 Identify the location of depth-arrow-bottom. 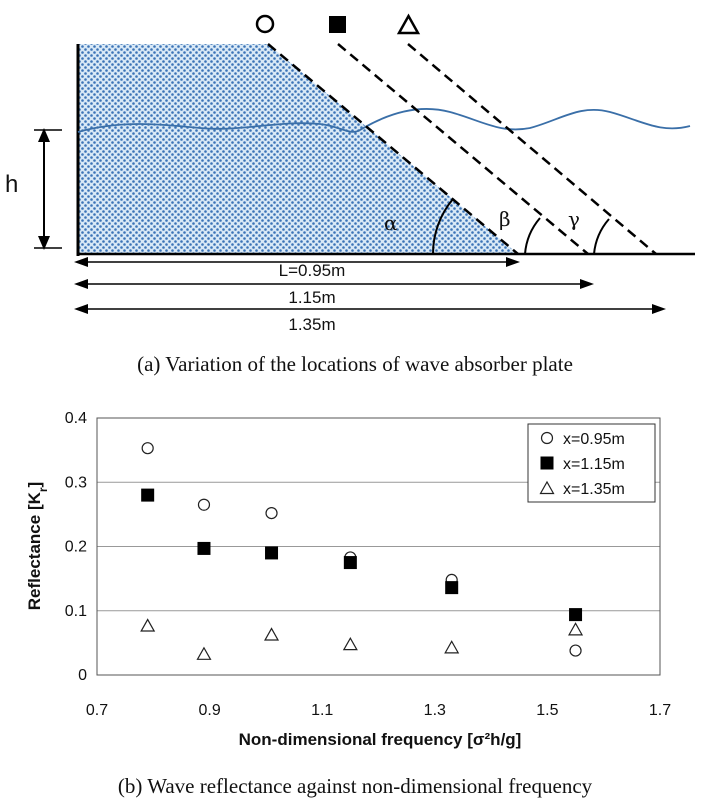
(44, 243).